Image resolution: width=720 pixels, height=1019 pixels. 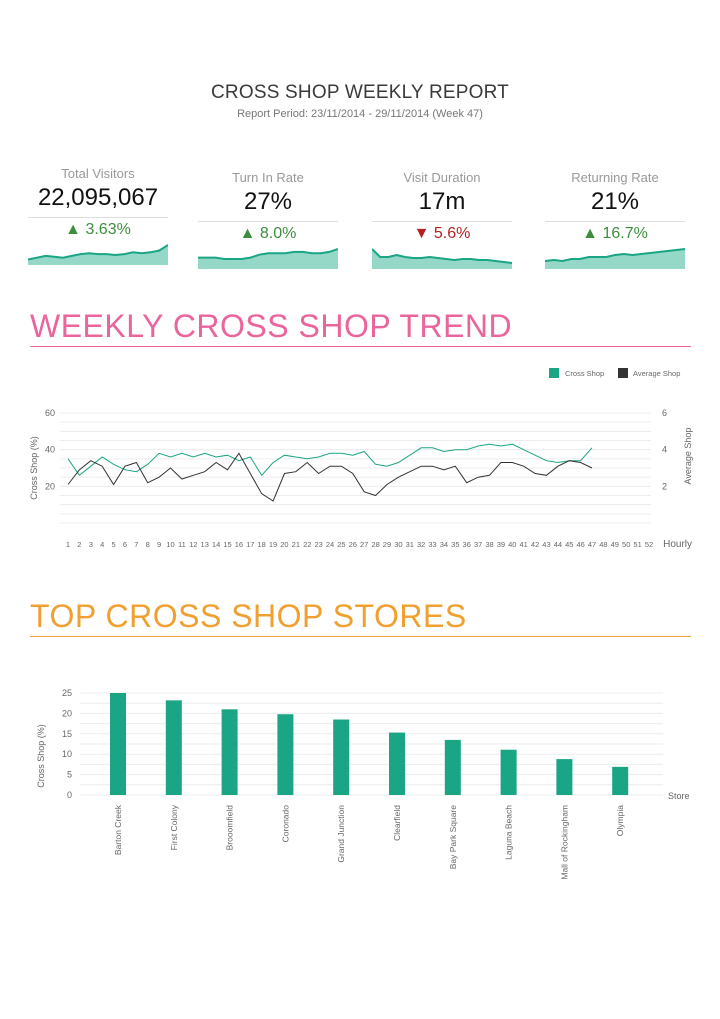 I want to click on x-tick-label: 4, so click(x=102, y=544).